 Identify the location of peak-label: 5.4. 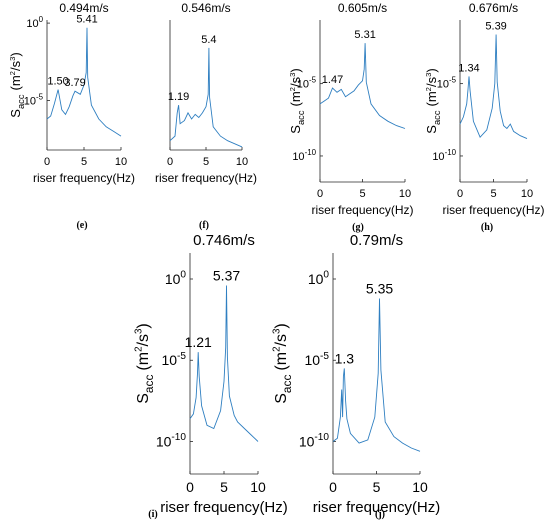
(208, 40).